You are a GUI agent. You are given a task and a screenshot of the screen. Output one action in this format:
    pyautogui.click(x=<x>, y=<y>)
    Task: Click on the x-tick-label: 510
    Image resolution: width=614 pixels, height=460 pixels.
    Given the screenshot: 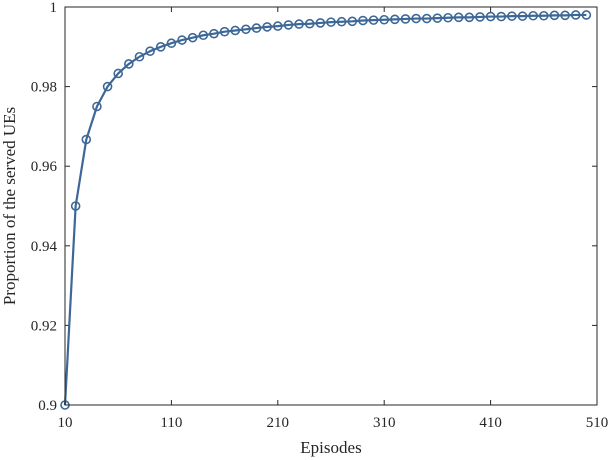 What is the action you would take?
    pyautogui.click(x=597, y=423)
    